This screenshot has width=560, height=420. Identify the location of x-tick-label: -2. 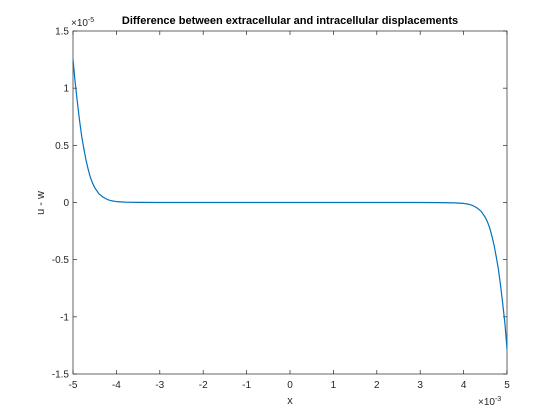
(203, 385).